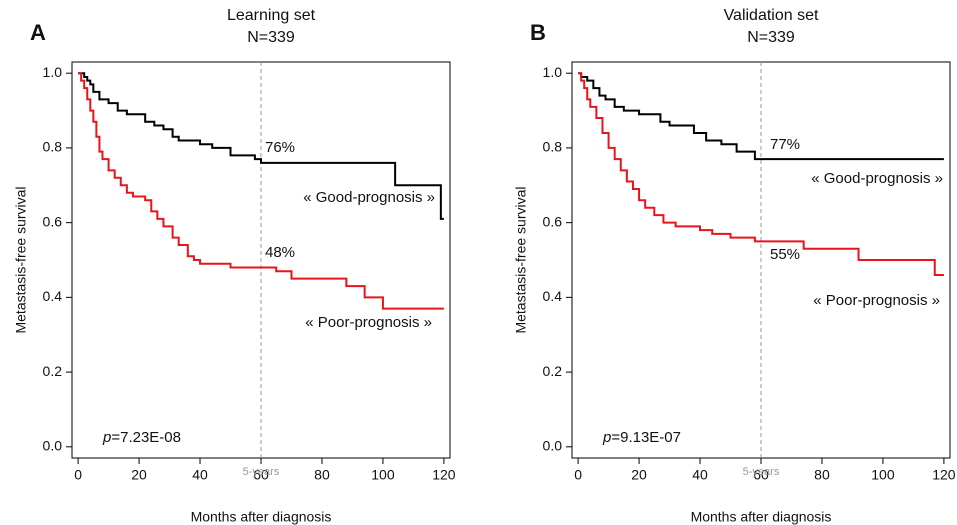 This screenshot has width=957, height=525. I want to click on end-label: 48%, so click(280, 252).